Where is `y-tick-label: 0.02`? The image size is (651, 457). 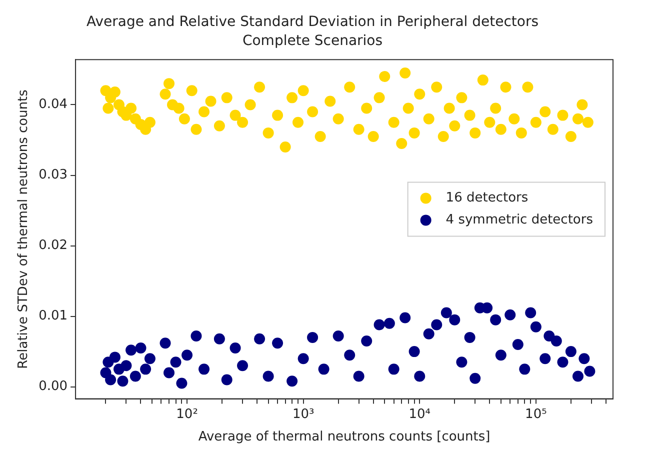
y-tick-label: 0.02 is located at coordinates (53, 246).